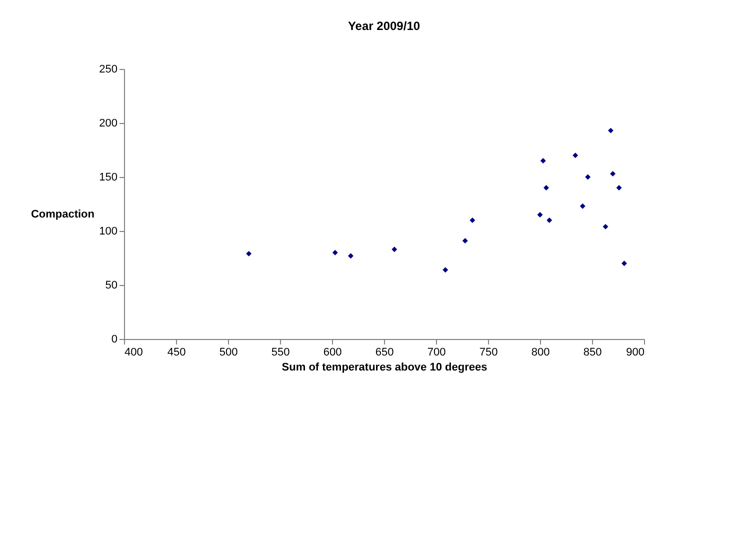 The width and height of the screenshot is (736, 543). Describe the element at coordinates (384, 26) in the screenshot. I see `chart-title: Year 2009/10` at that location.